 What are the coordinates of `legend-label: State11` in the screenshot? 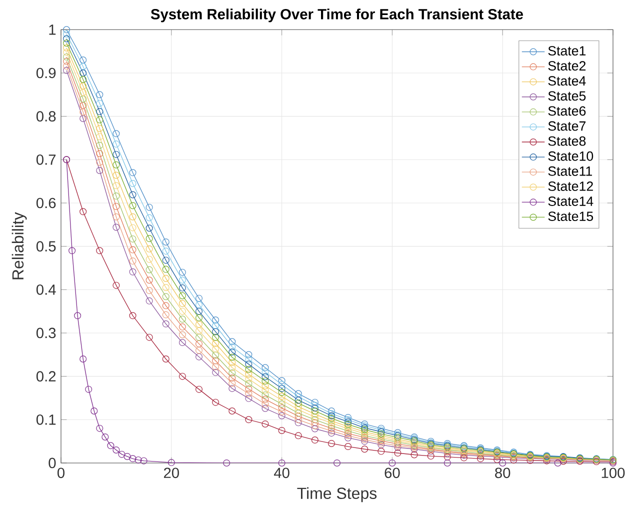 It's located at (570, 171).